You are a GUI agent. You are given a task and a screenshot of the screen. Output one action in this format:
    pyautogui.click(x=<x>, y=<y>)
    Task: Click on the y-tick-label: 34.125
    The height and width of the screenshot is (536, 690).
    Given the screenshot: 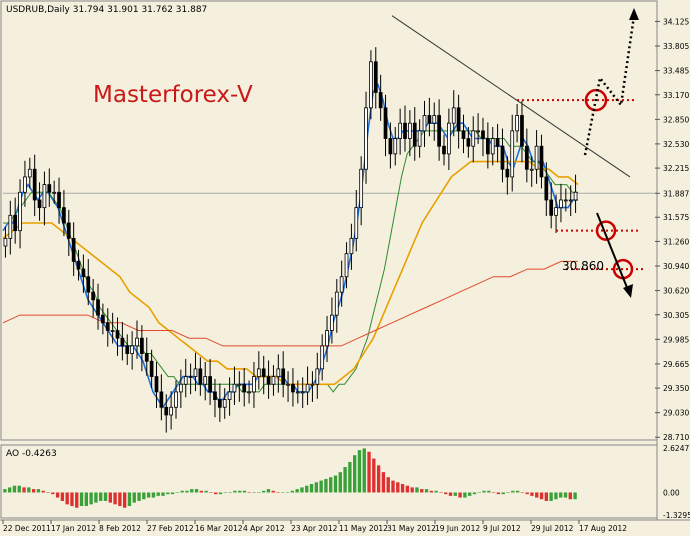 What is the action you would take?
    pyautogui.click(x=676, y=21)
    